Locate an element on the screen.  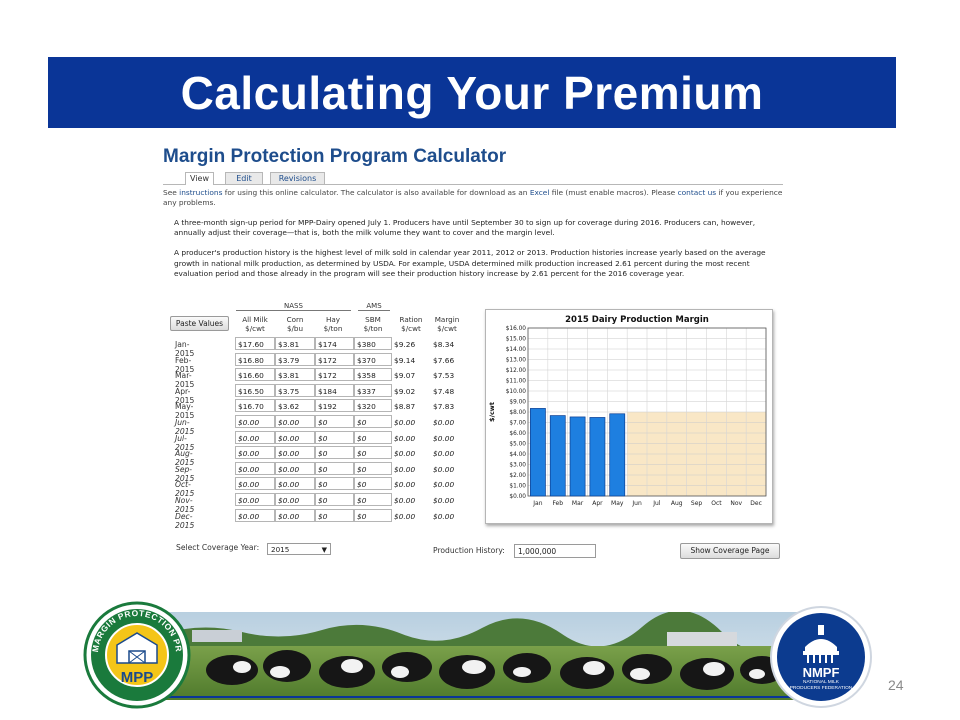
y-tick-label: $16.00 is located at coordinates (516, 329).